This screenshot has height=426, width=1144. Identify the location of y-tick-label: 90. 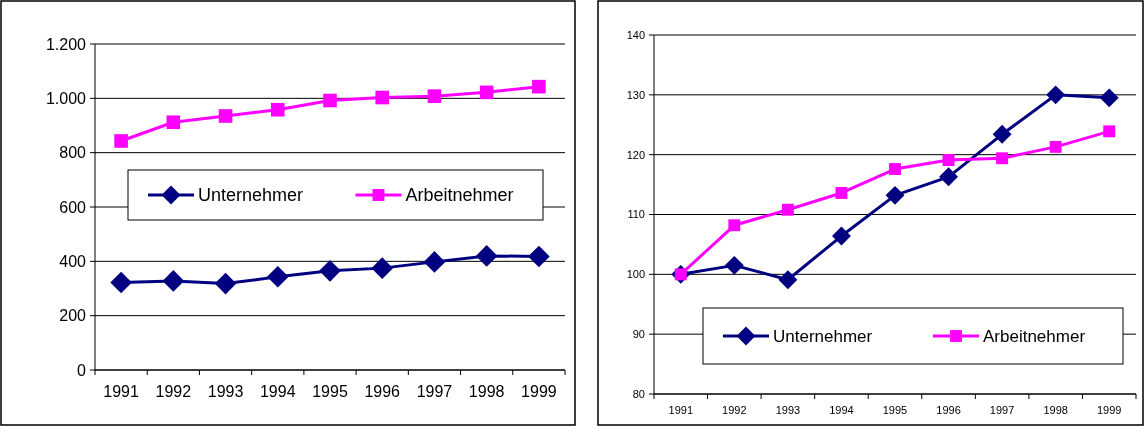
(638, 334).